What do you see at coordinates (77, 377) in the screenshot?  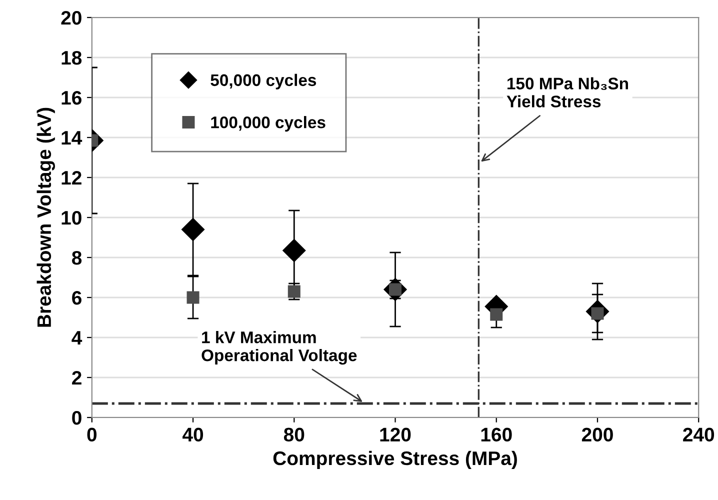 I see `y-tick-label: 2` at bounding box center [77, 377].